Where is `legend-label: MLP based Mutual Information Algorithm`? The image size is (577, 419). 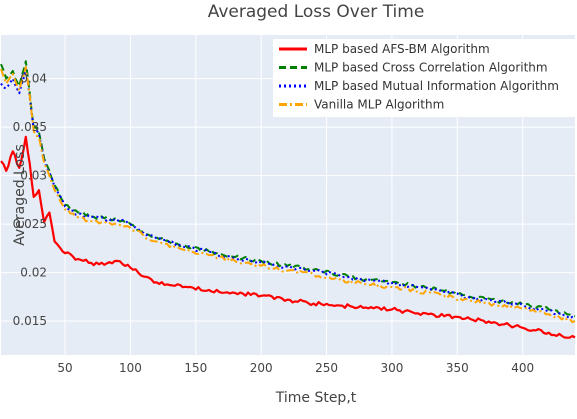
legend-label: MLP based Mutual Information Algorithm is located at coordinates (436, 86).